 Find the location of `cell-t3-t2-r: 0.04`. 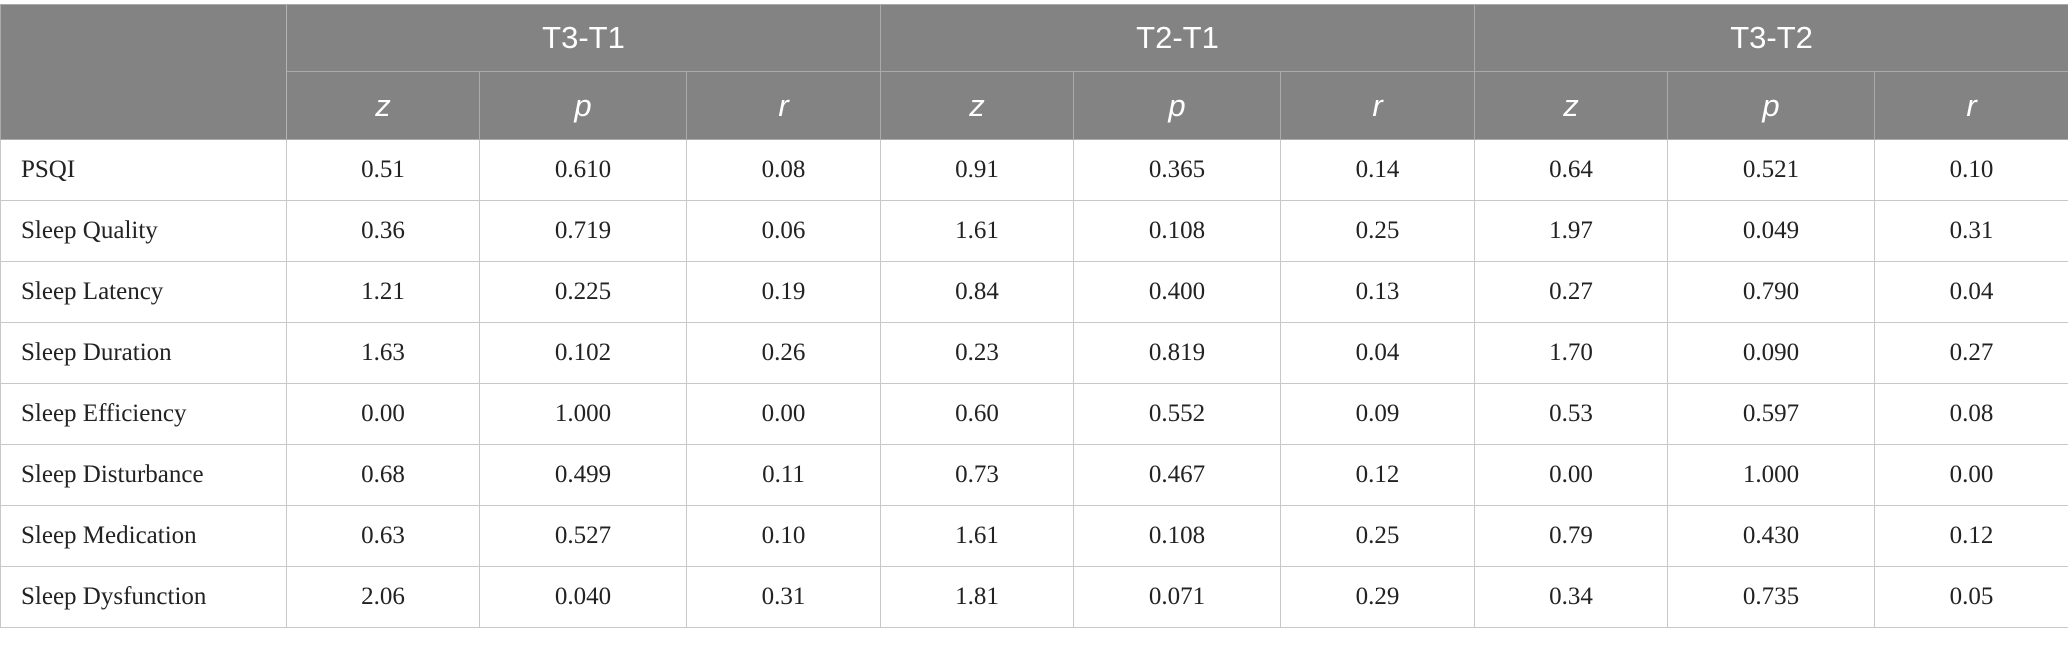

cell-t3-t2-r: 0.04 is located at coordinates (1971, 292).